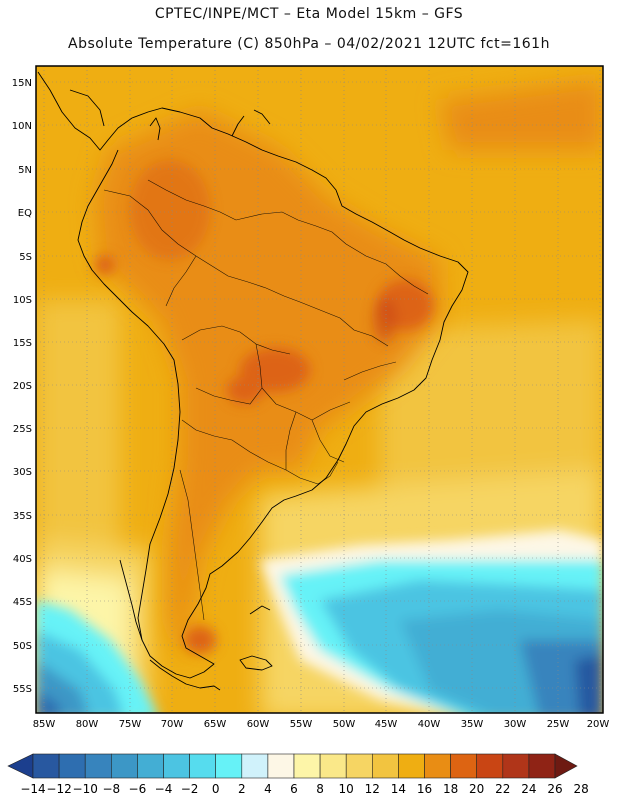 Image resolution: width=618 pixels, height=800 pixels. What do you see at coordinates (398, 789) in the screenshot?
I see `colorbar-tick-label: 14` at bounding box center [398, 789].